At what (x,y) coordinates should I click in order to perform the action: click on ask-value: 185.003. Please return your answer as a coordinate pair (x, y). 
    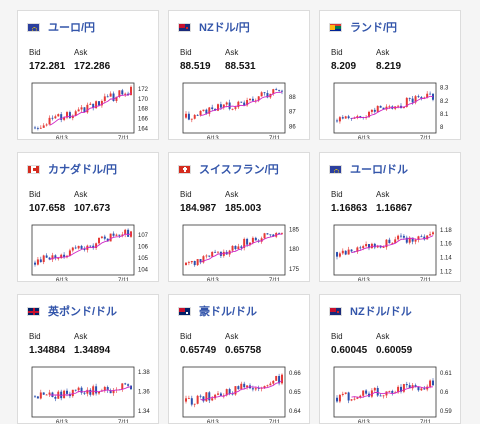
    Looking at the image, I should click on (243, 208).